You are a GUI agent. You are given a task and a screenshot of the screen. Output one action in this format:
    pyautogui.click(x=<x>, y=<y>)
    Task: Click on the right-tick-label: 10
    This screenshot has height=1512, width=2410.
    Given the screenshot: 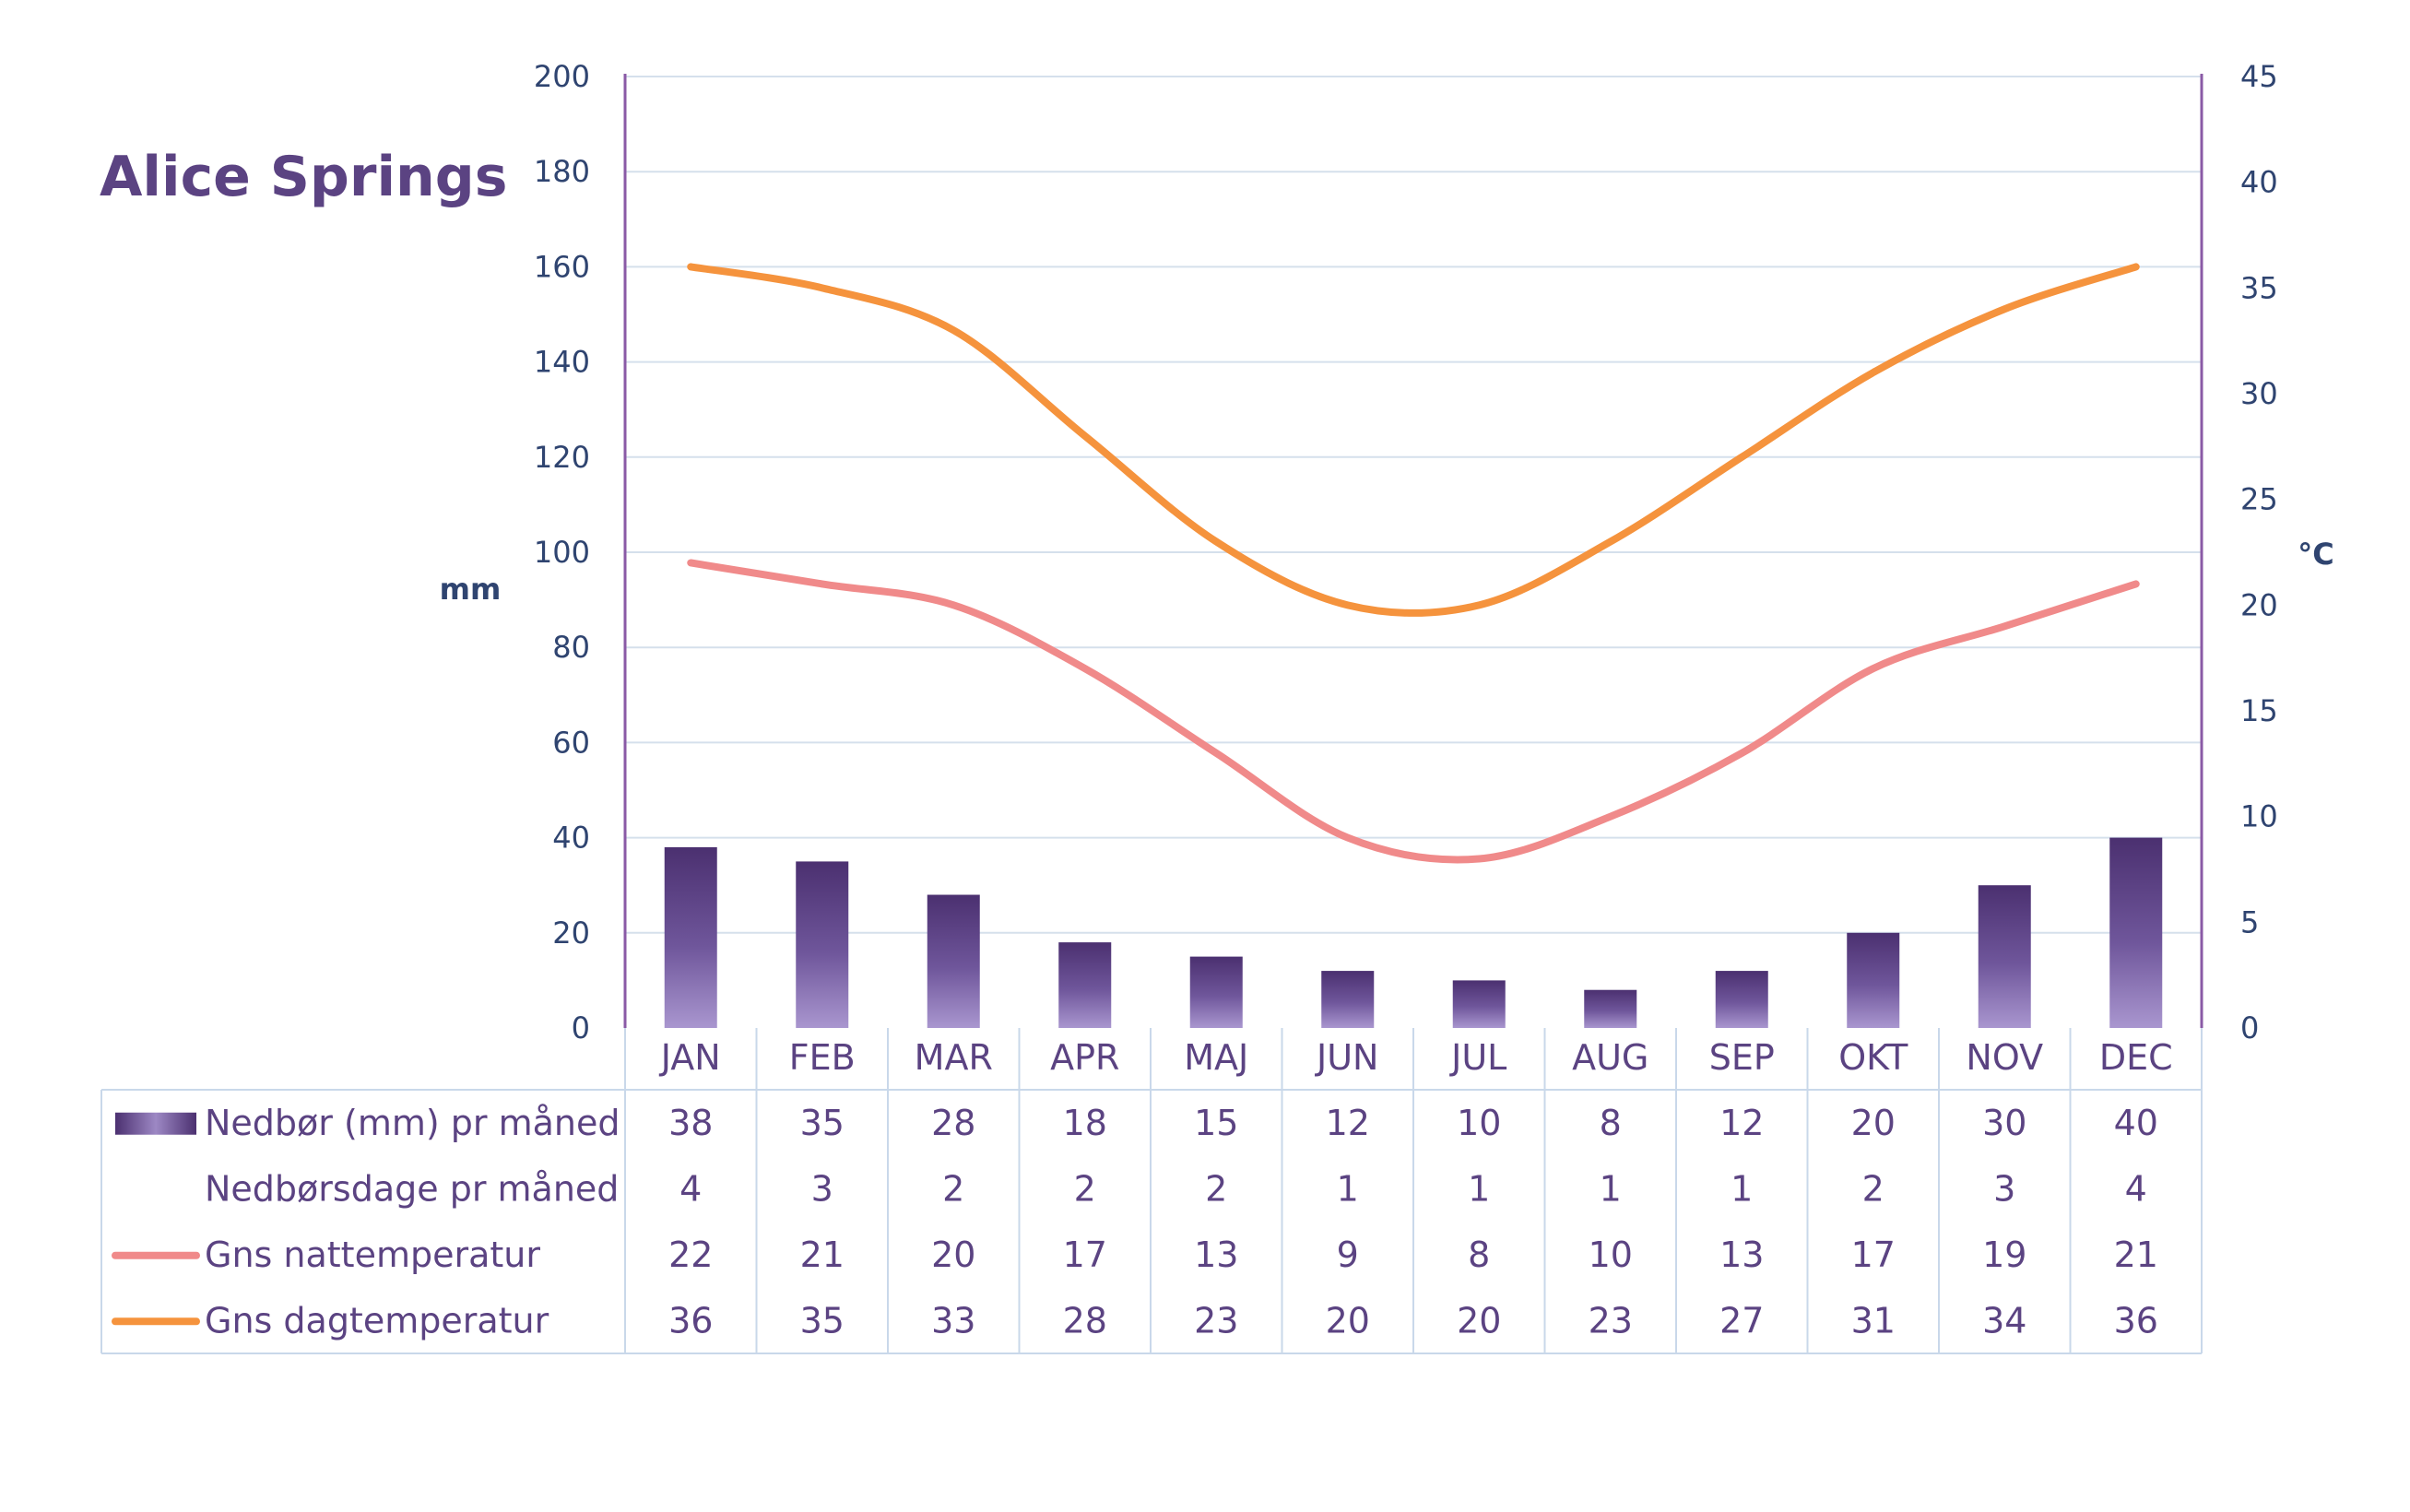 What is the action you would take?
    pyautogui.click(x=2259, y=817)
    